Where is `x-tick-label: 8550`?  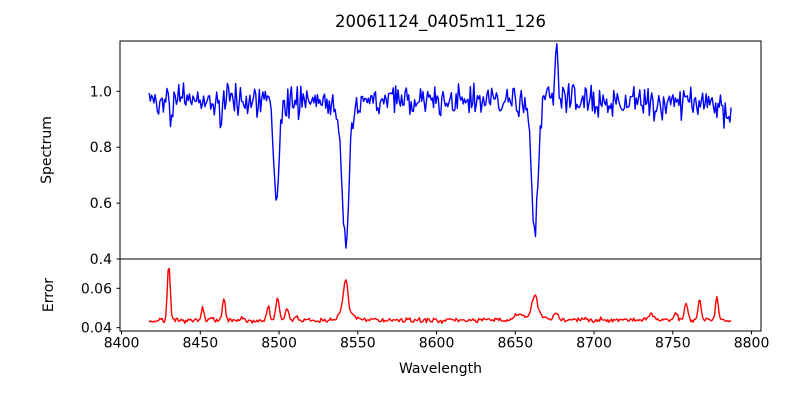
x-tick-label: 8550 is located at coordinates (358, 344).